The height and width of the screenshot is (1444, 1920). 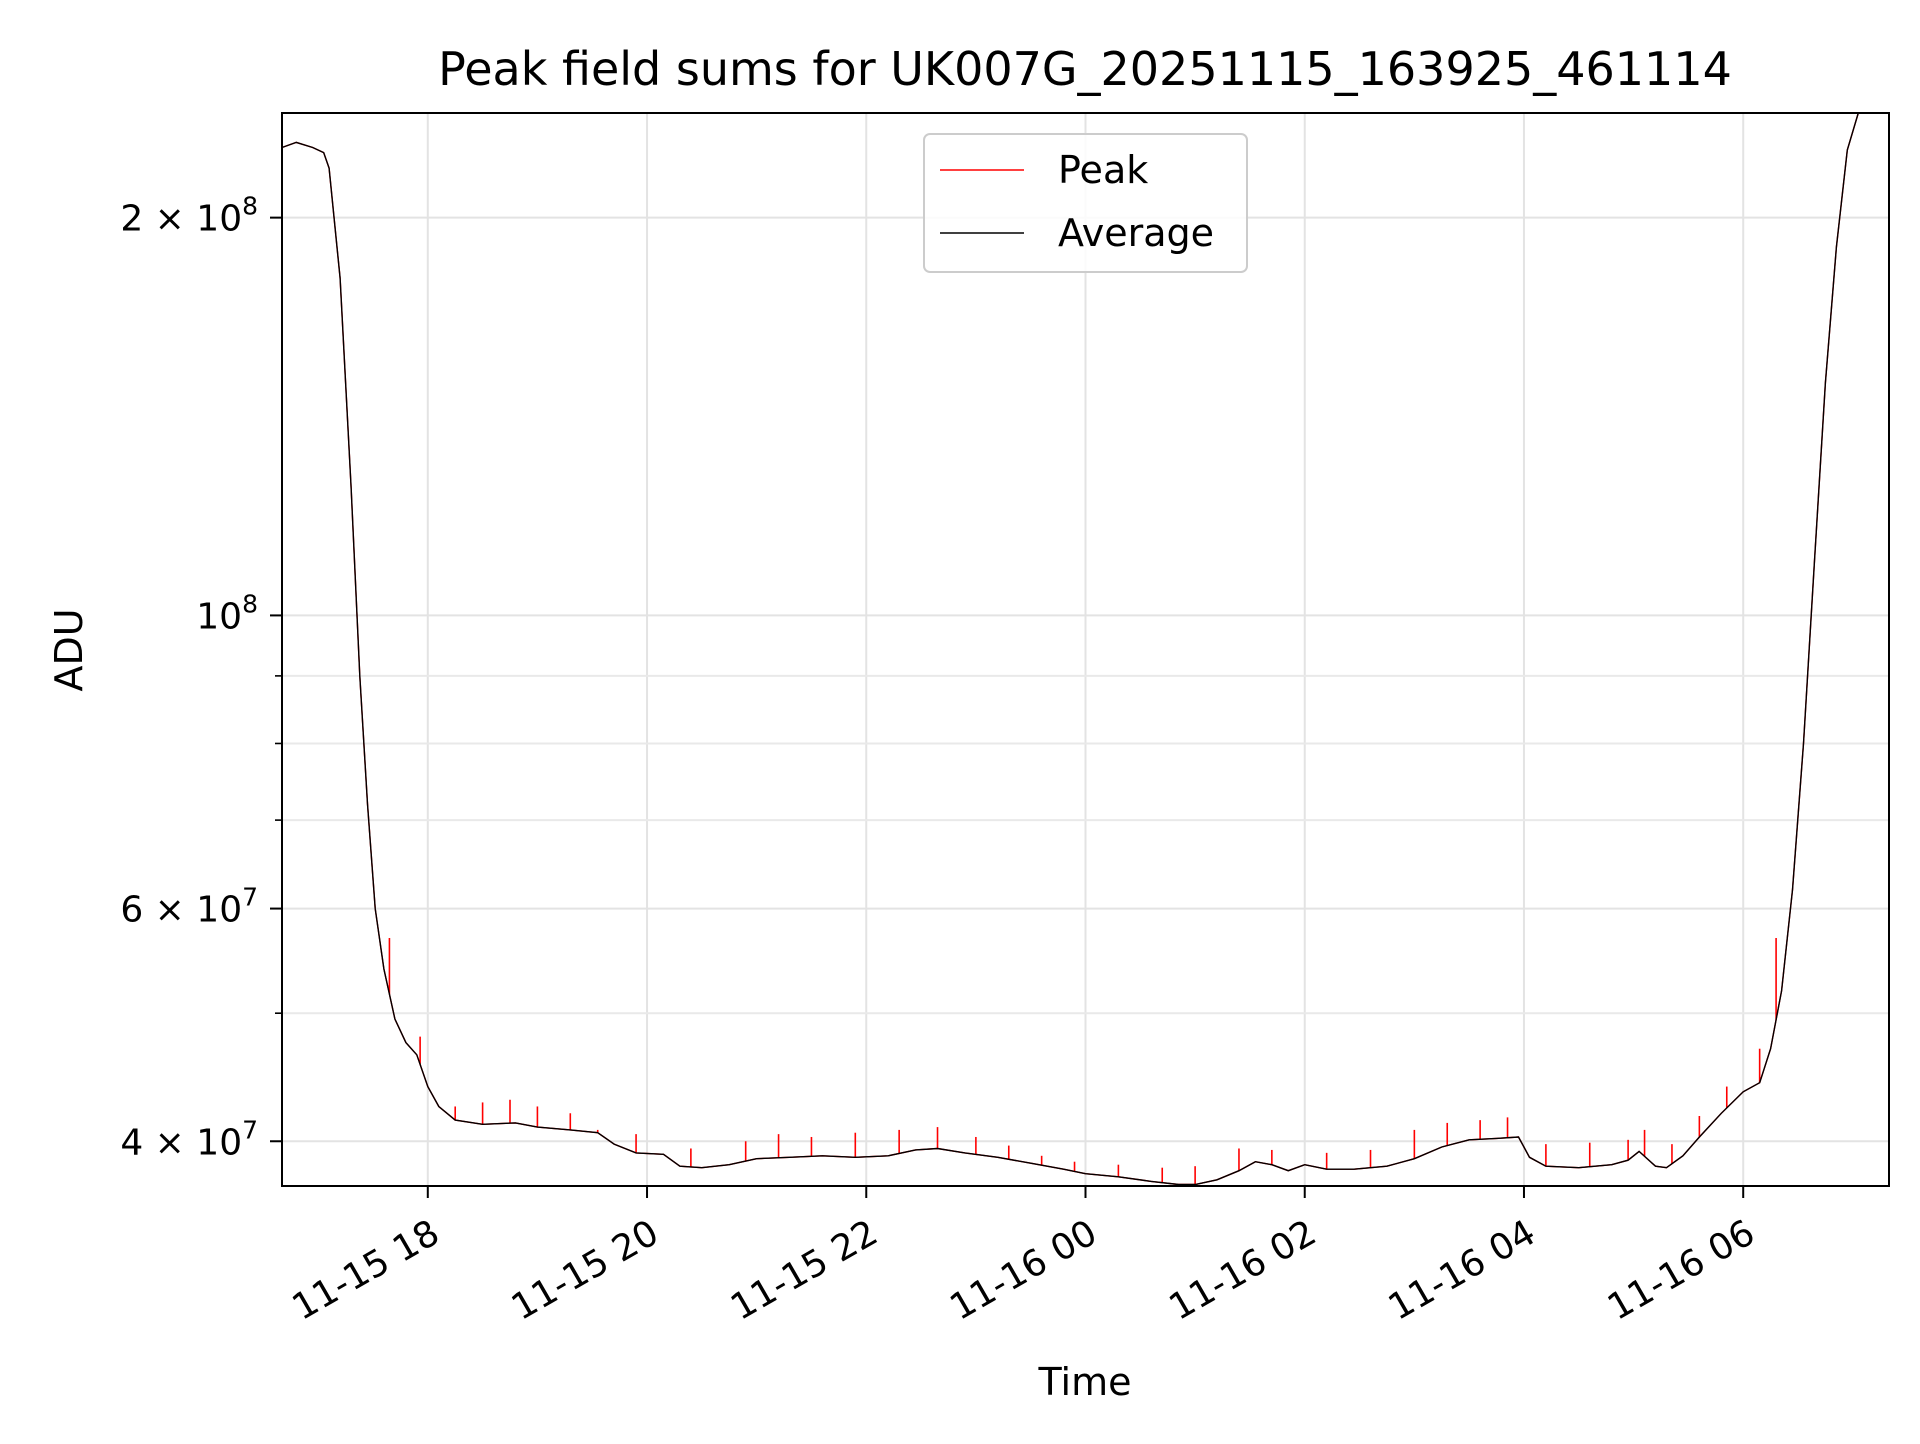 I want to click on legend: Peak Average, so click(x=1085, y=203).